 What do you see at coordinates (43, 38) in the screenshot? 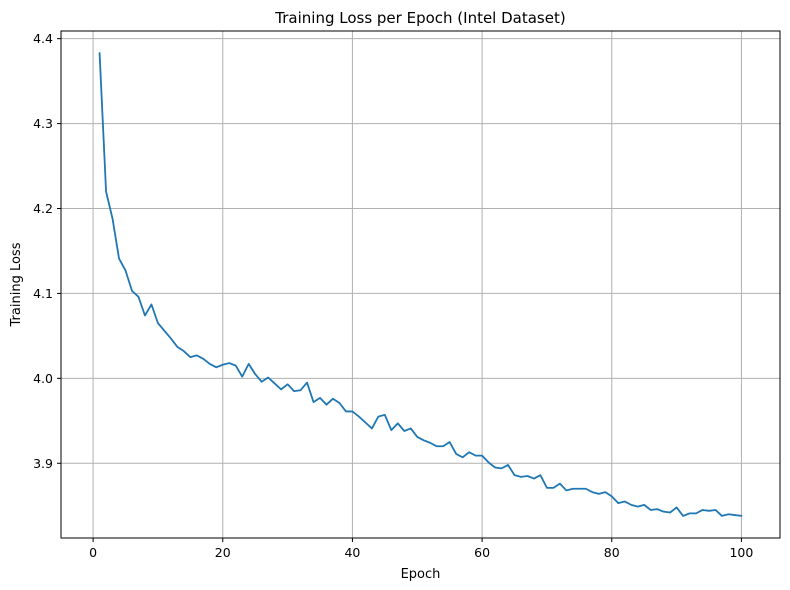
I see `y-tick-label: 4.4` at bounding box center [43, 38].